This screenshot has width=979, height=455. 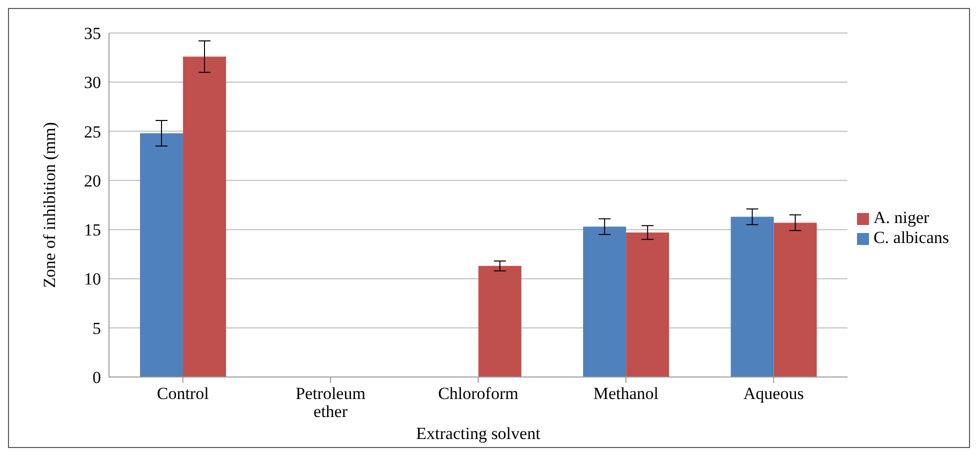 What do you see at coordinates (92, 132) in the screenshot?
I see `y-tick-label: 25` at bounding box center [92, 132].